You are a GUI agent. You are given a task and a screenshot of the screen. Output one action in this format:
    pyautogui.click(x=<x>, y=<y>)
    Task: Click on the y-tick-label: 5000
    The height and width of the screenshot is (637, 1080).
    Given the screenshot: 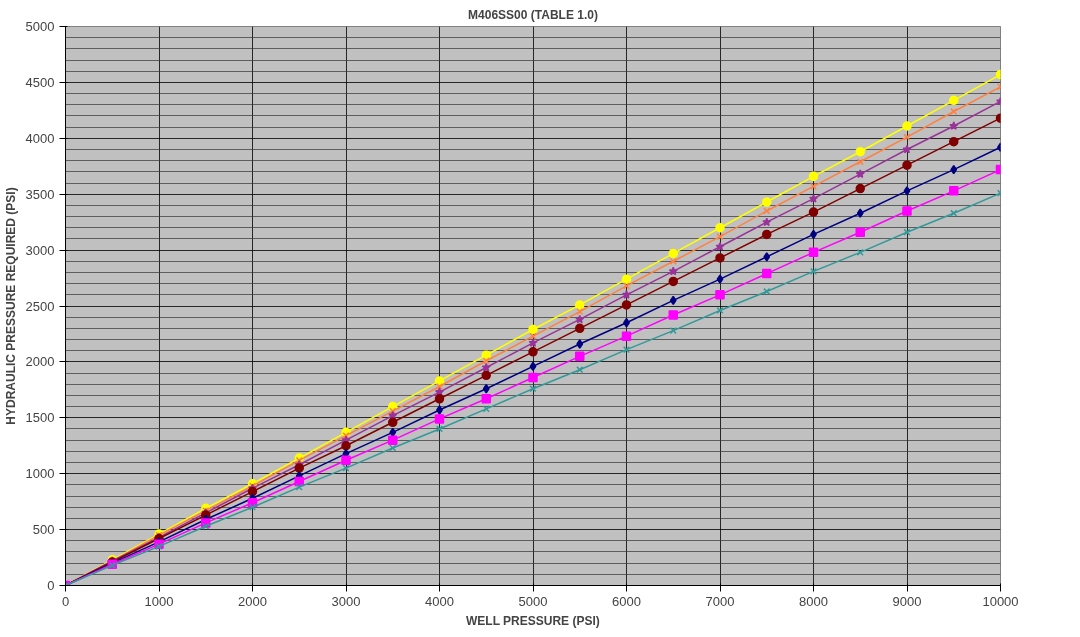 What is the action you would take?
    pyautogui.click(x=40, y=26)
    